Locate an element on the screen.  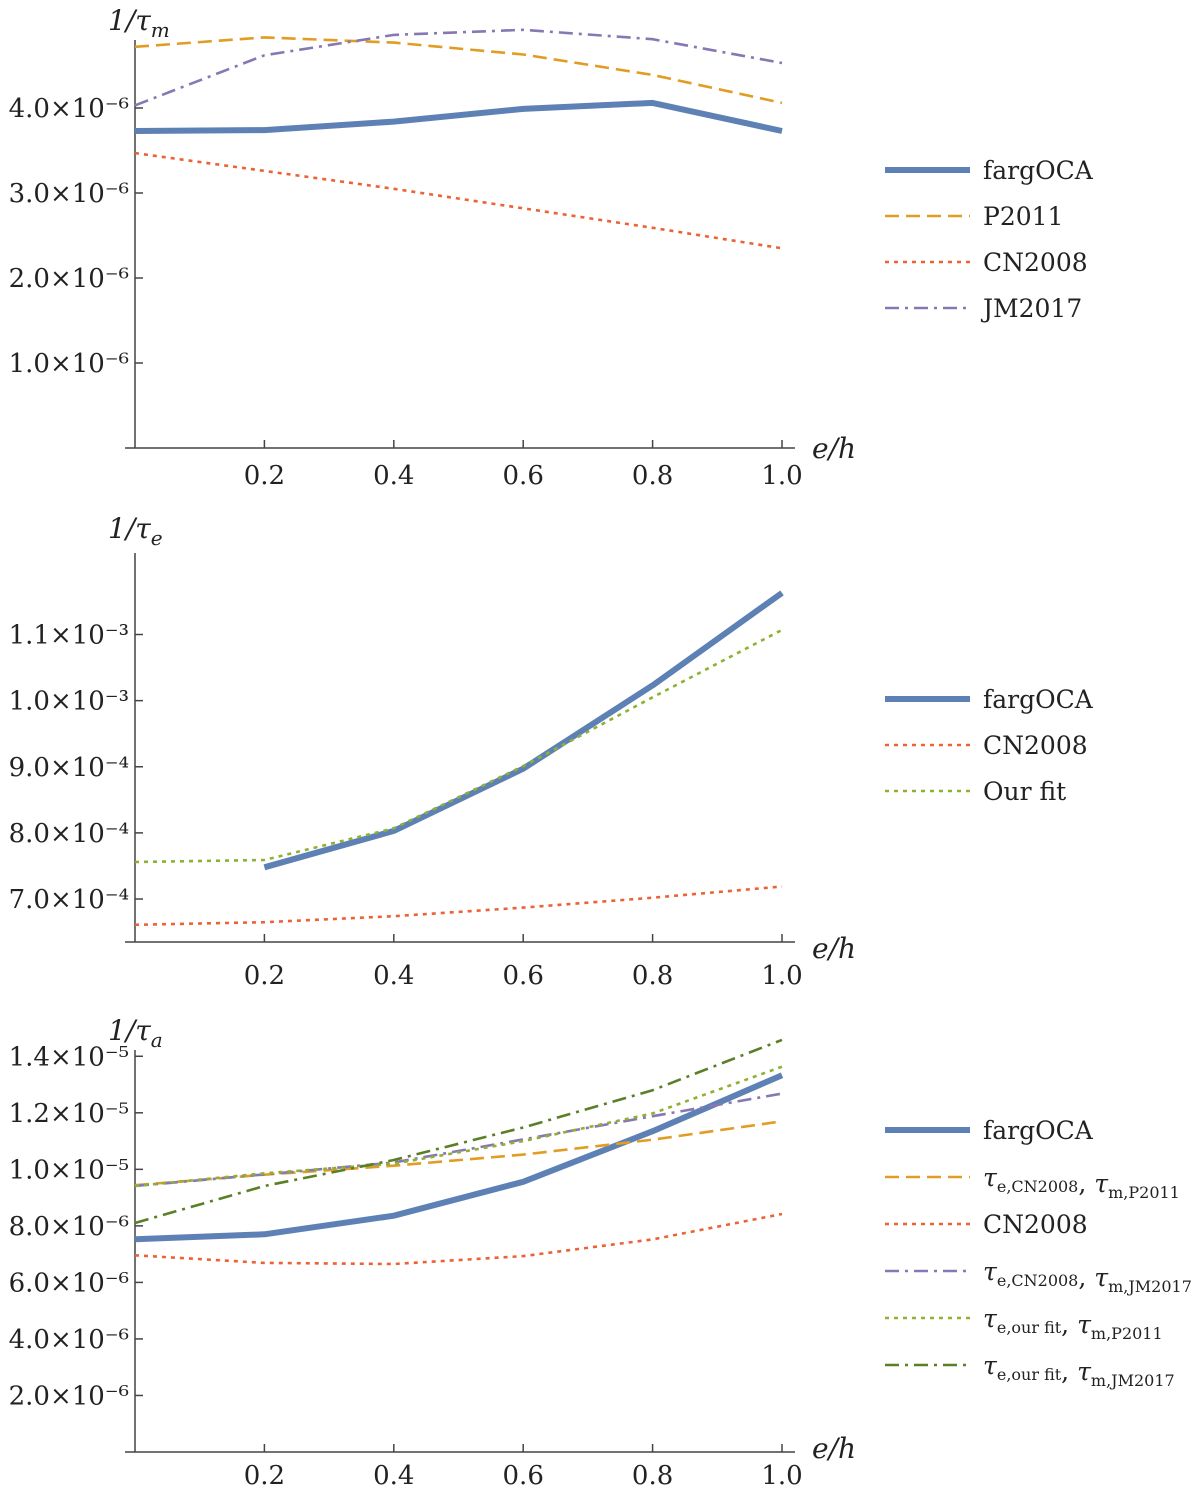
legend-label: τe,CN2008, τm,JM2017 is located at coordinates (1087, 1276).